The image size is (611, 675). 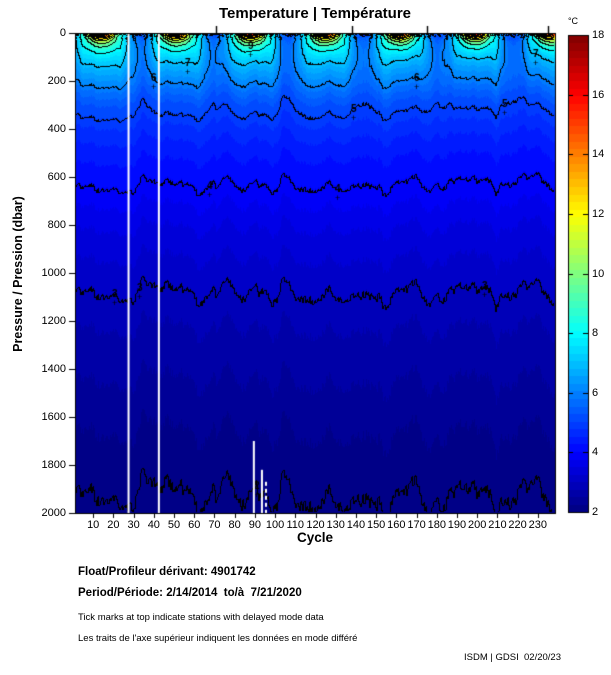 I want to click on float-id-line: Float/Profileur dérivant: 4901742, so click(x=167, y=572).